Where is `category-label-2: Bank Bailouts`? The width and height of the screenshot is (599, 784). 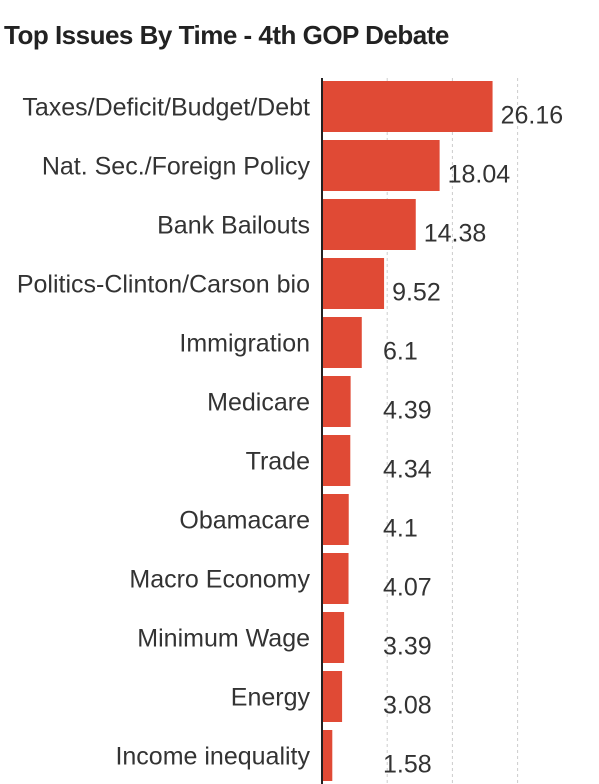
category-label-2: Bank Bailouts is located at coordinates (233, 226).